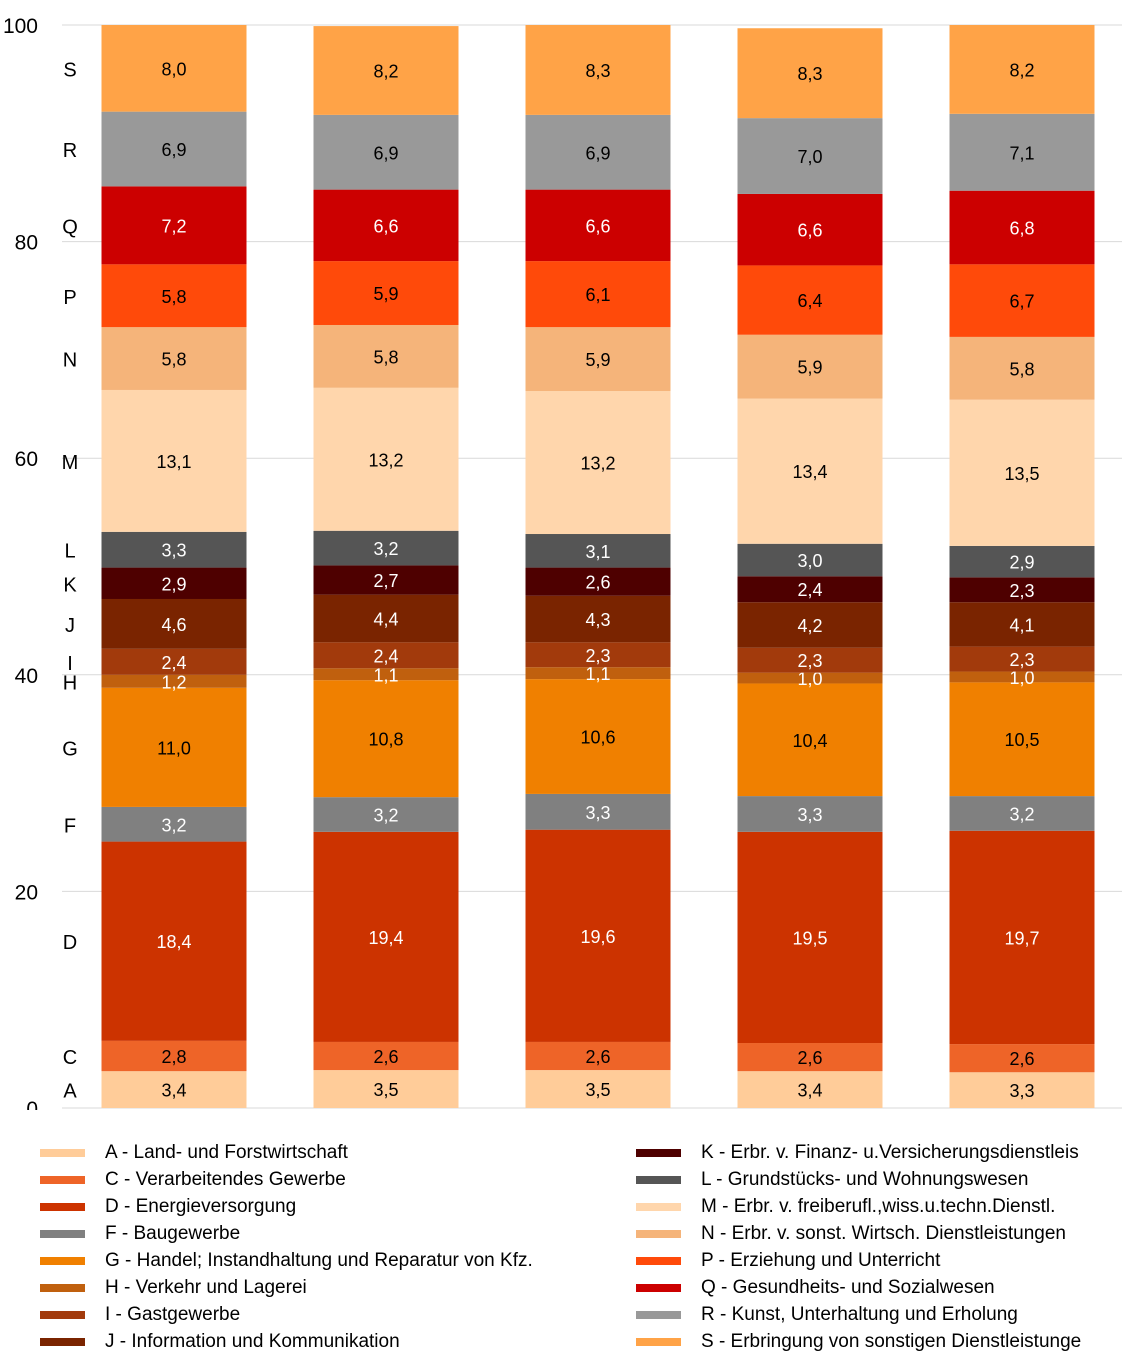  I want to click on data-label: 13,5, so click(1021, 474).